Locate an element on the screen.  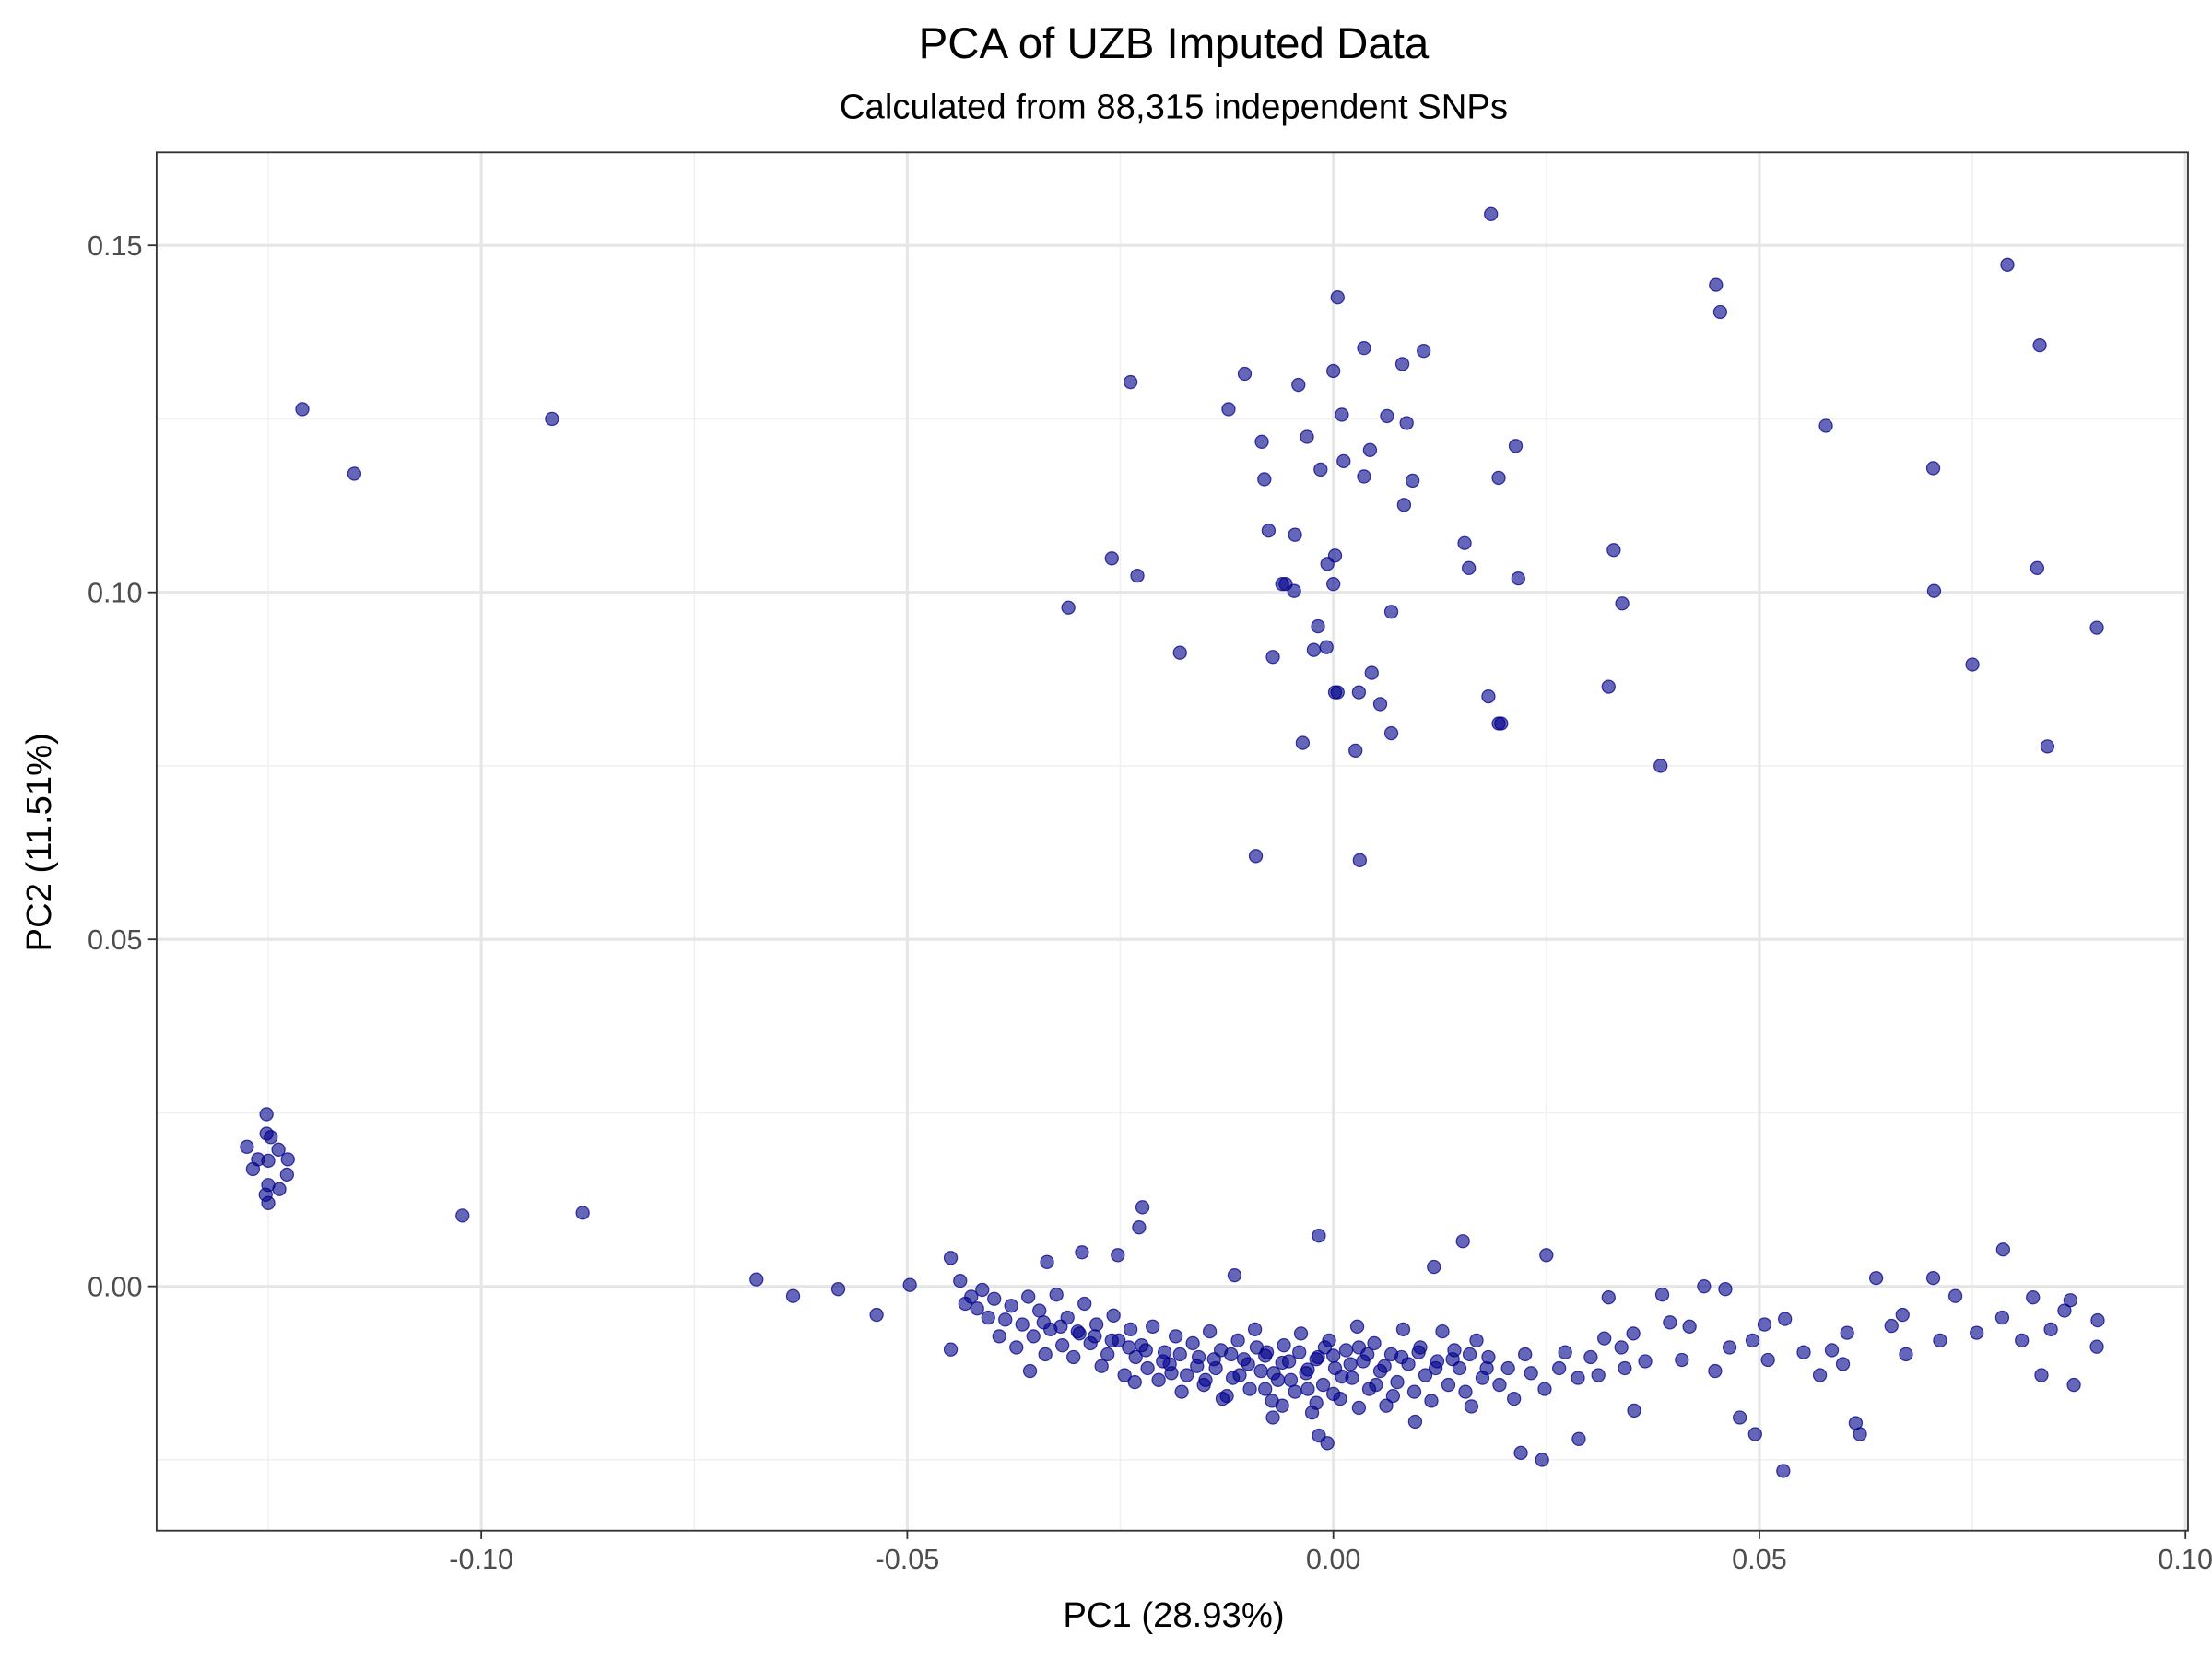
chart-title: PCA of UZB Imputed Data is located at coordinates (1174, 43).